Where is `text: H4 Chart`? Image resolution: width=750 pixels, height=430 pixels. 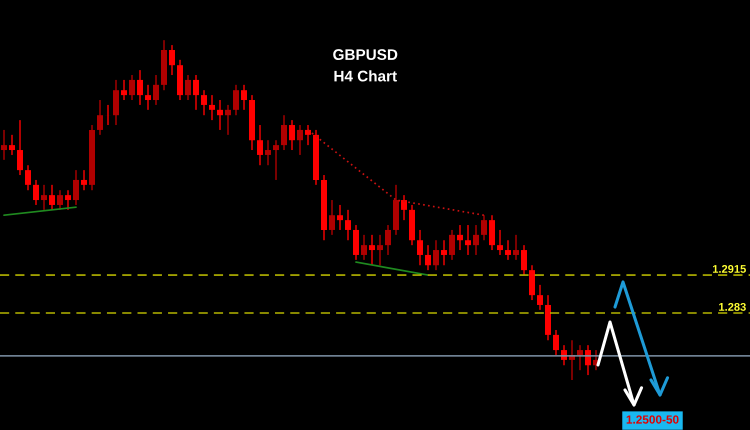 text: H4 Chart is located at coordinates (365, 76).